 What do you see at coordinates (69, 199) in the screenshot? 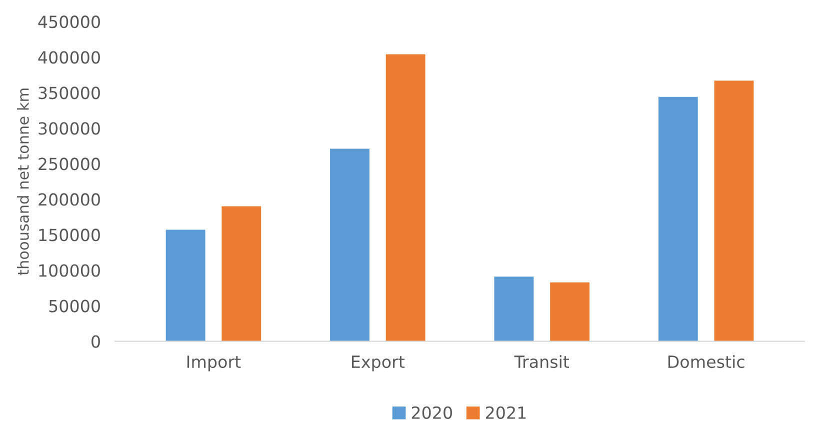
I see `y-tick-label: 200000` at bounding box center [69, 199].